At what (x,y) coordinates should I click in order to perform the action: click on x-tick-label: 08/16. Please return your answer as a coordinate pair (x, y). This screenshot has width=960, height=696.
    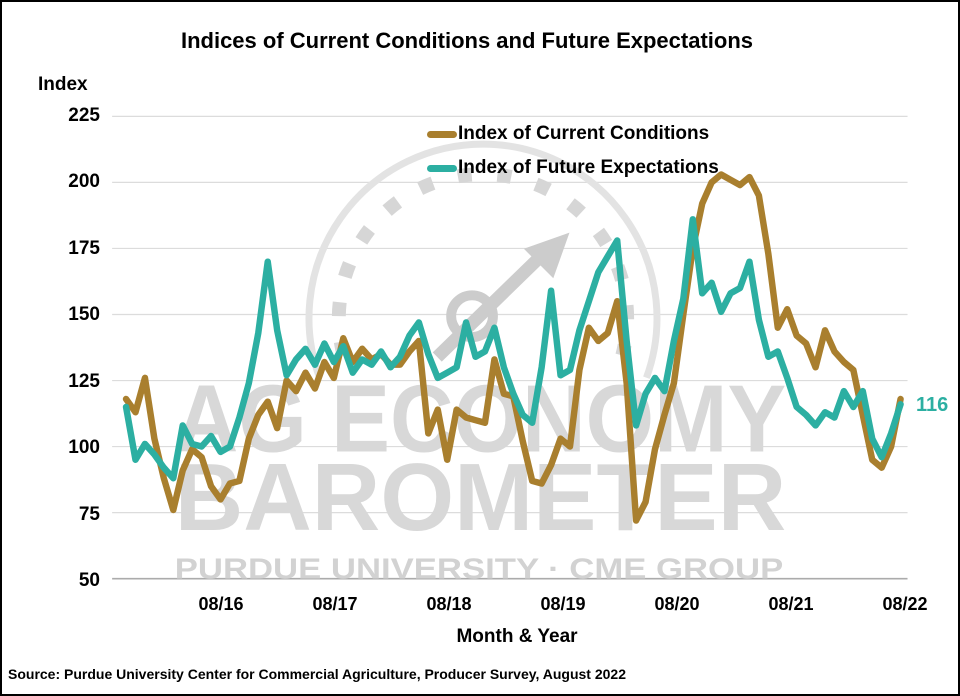
    Looking at the image, I should click on (221, 604).